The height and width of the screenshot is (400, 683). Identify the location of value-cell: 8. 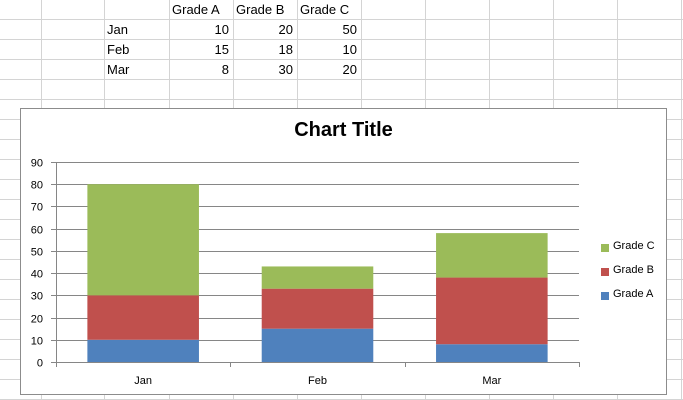
(225, 69).